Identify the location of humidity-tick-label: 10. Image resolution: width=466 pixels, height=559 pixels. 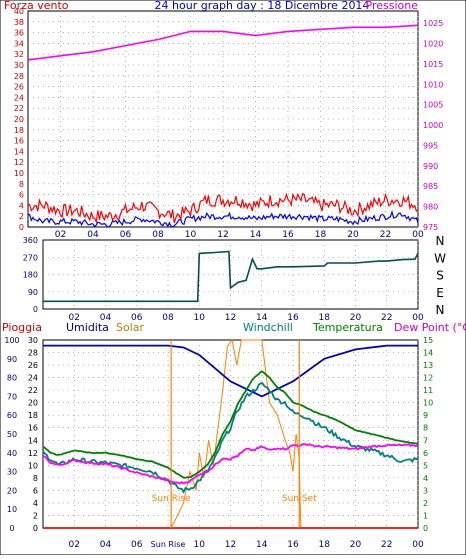
(12, 509).